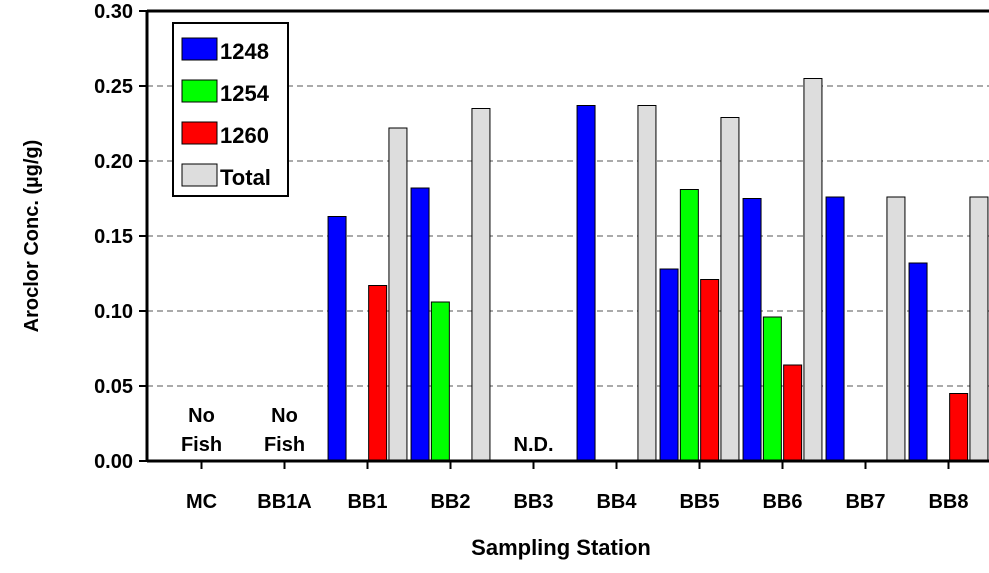 The width and height of the screenshot is (989, 573). What do you see at coordinates (367, 502) in the screenshot?
I see `x-tick-label-BB1: BB1` at bounding box center [367, 502].